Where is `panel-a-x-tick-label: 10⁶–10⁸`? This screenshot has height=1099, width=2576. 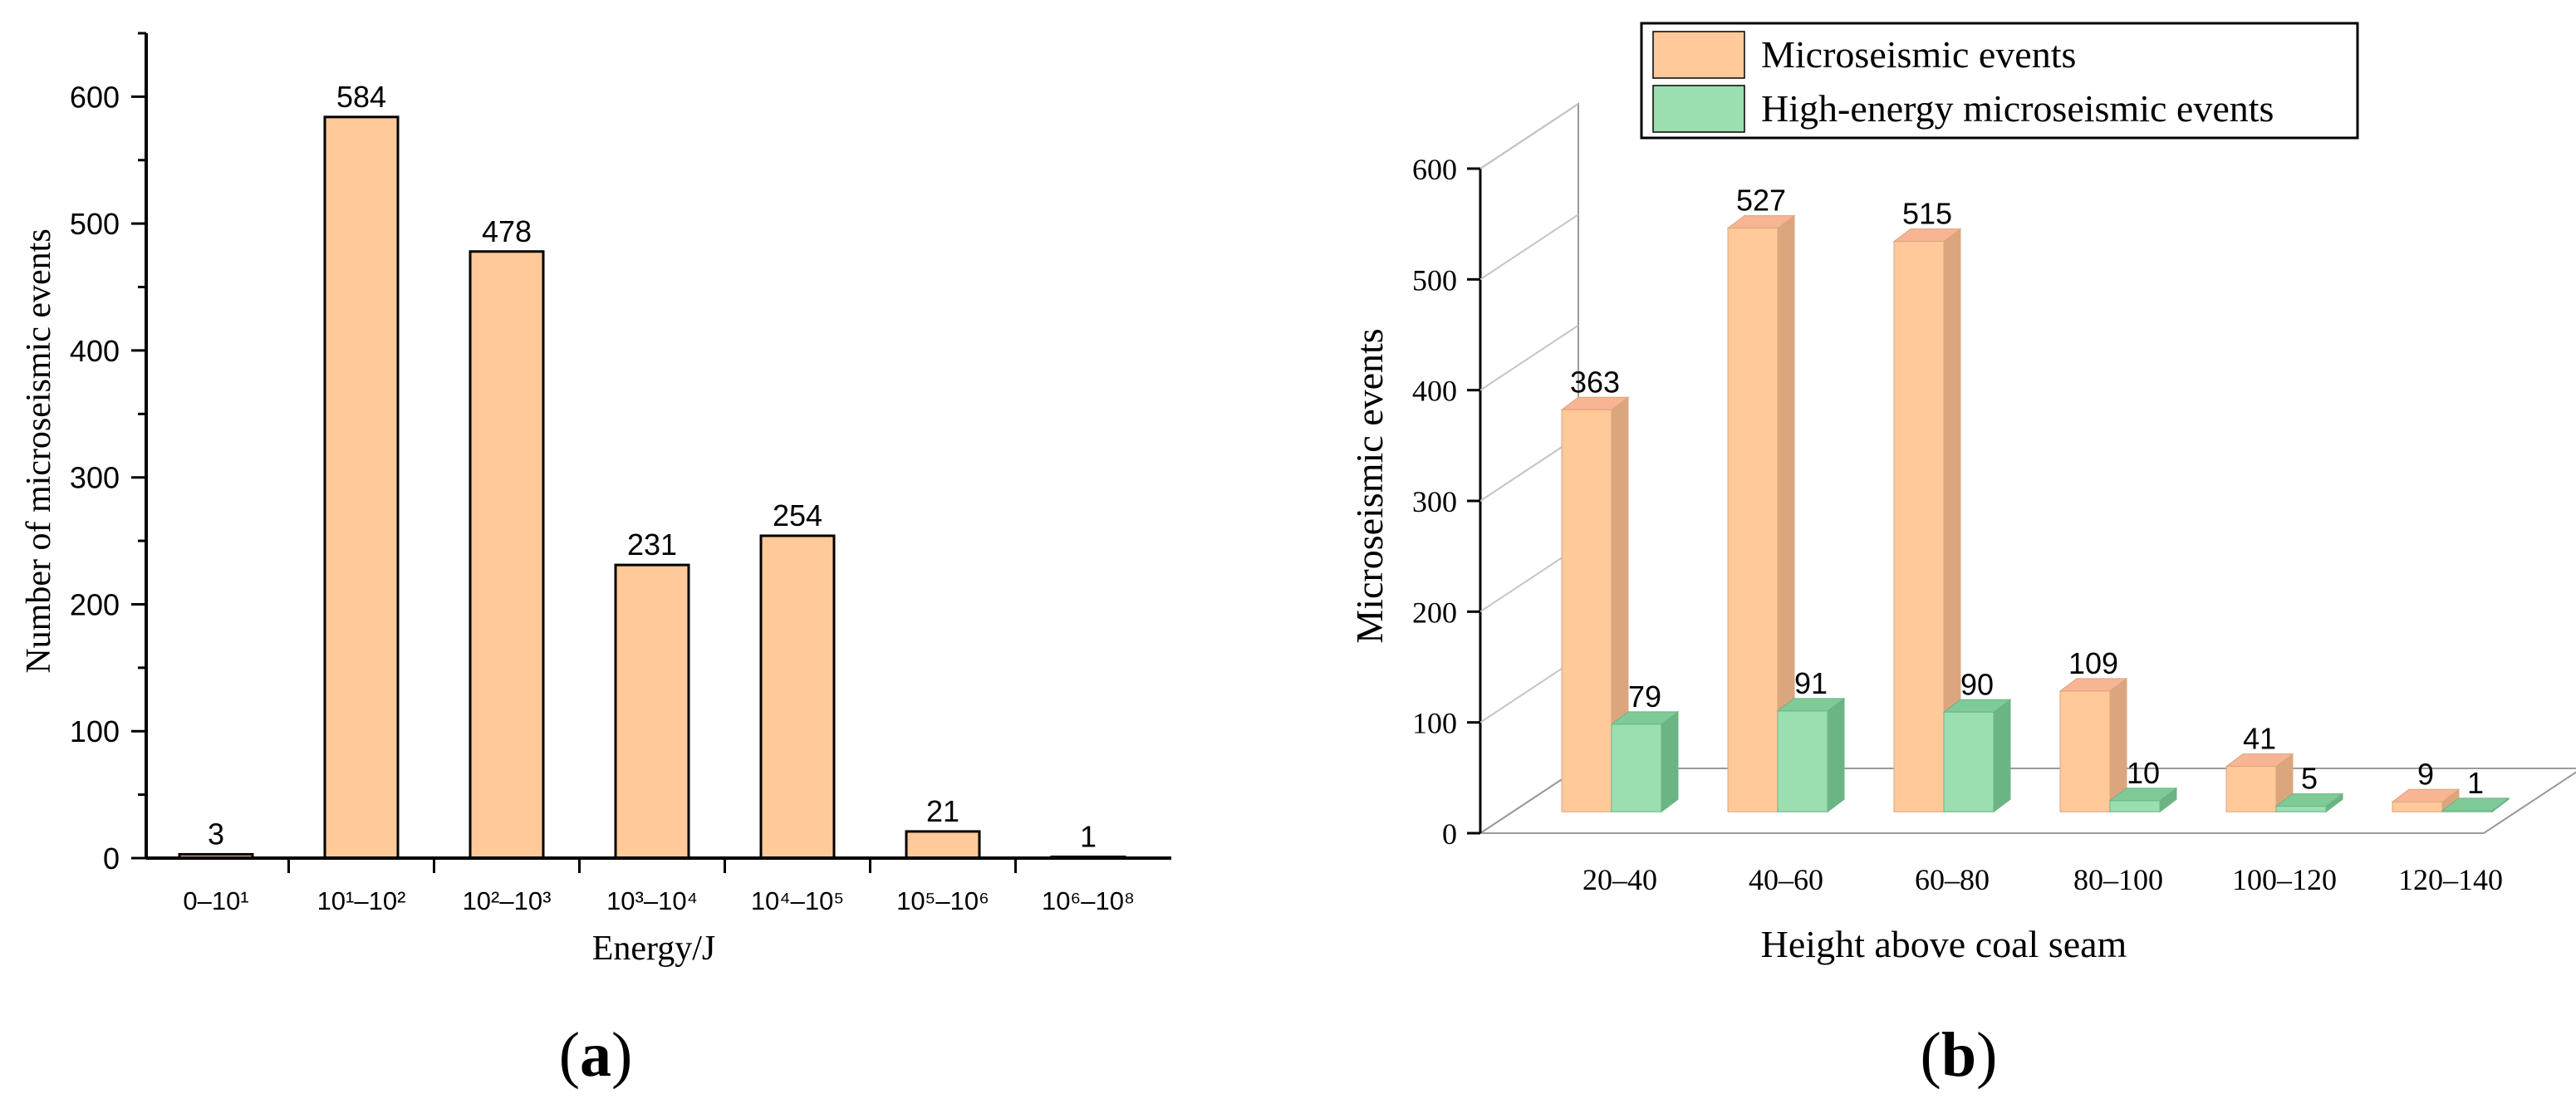
panel-a-x-tick-label: 10⁶–10⁸ is located at coordinates (1088, 901).